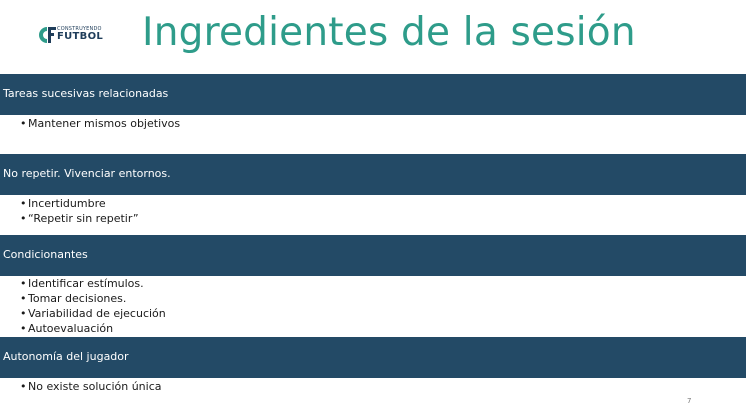 The image size is (746, 420). I want to click on list-item: • Mantener mismos objetivos, so click(100, 123).